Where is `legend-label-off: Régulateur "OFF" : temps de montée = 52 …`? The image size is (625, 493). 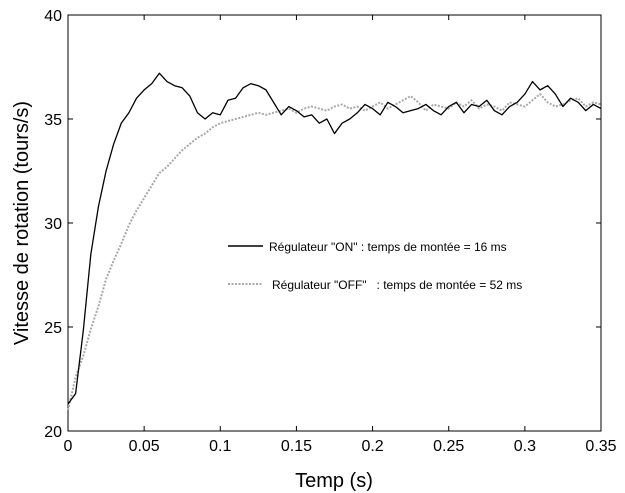 legend-label-off: Régulateur "OFF" : temps de montée = 52 … is located at coordinates (397, 285).